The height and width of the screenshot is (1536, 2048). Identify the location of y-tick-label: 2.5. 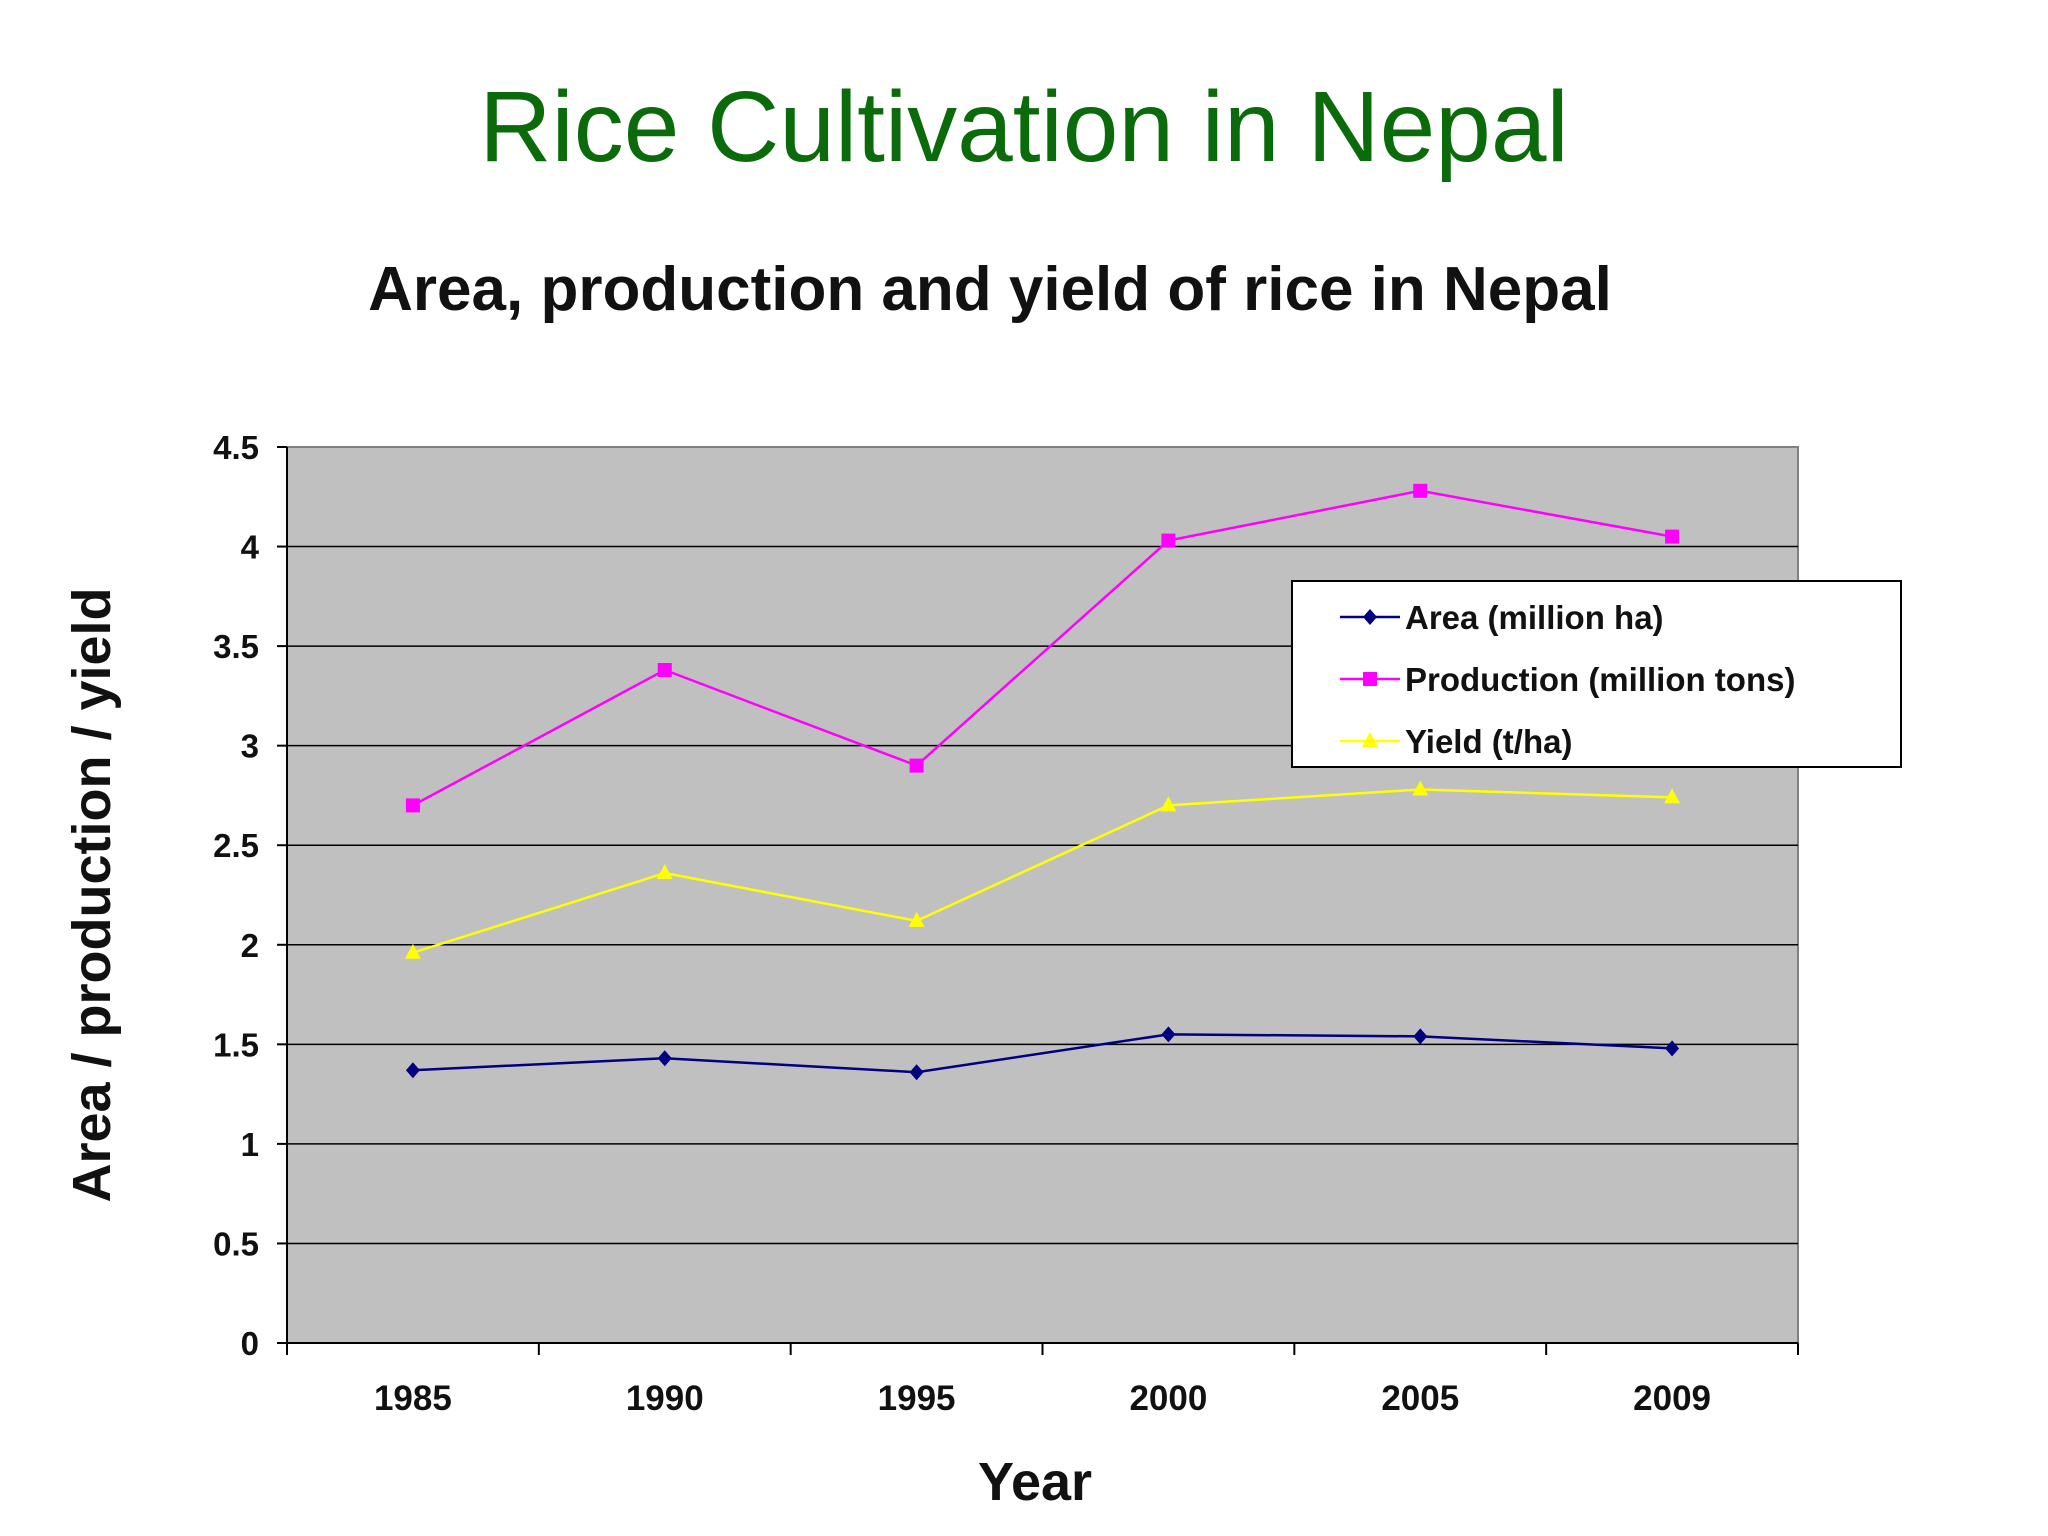
(236, 845).